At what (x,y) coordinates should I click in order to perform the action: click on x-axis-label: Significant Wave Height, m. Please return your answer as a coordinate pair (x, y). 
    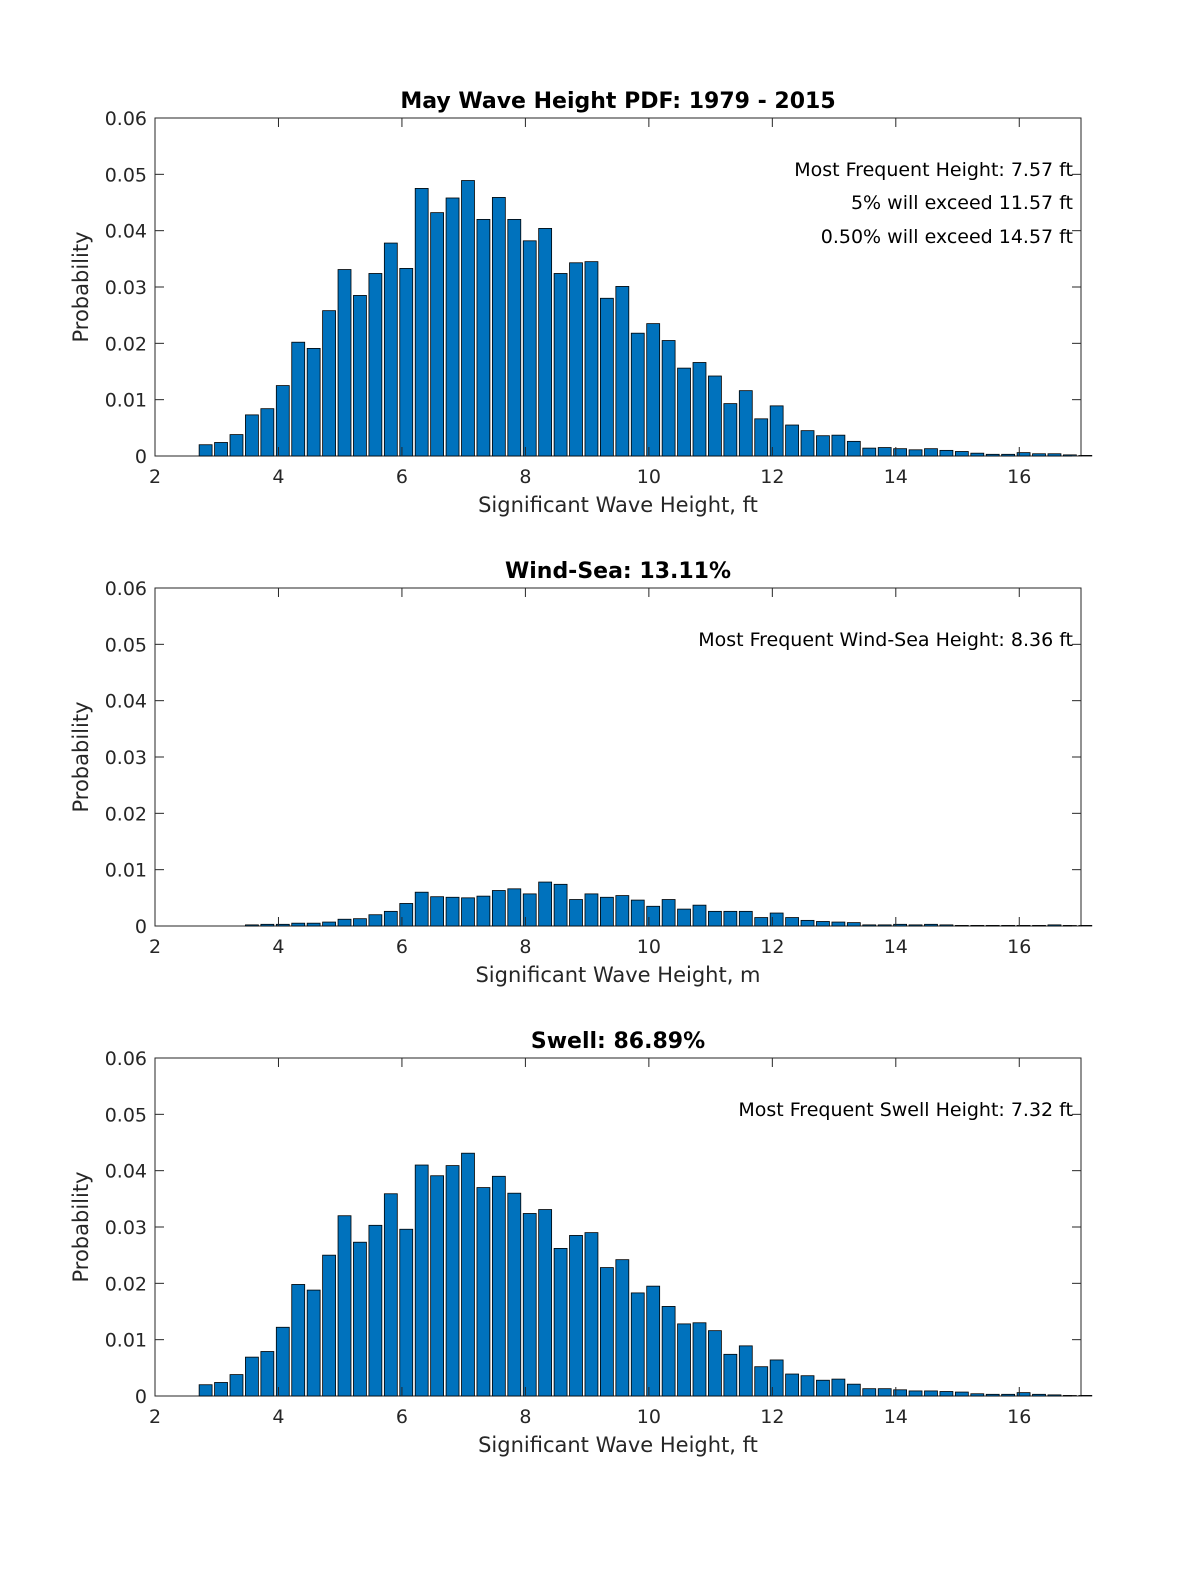
    Looking at the image, I should click on (617, 975).